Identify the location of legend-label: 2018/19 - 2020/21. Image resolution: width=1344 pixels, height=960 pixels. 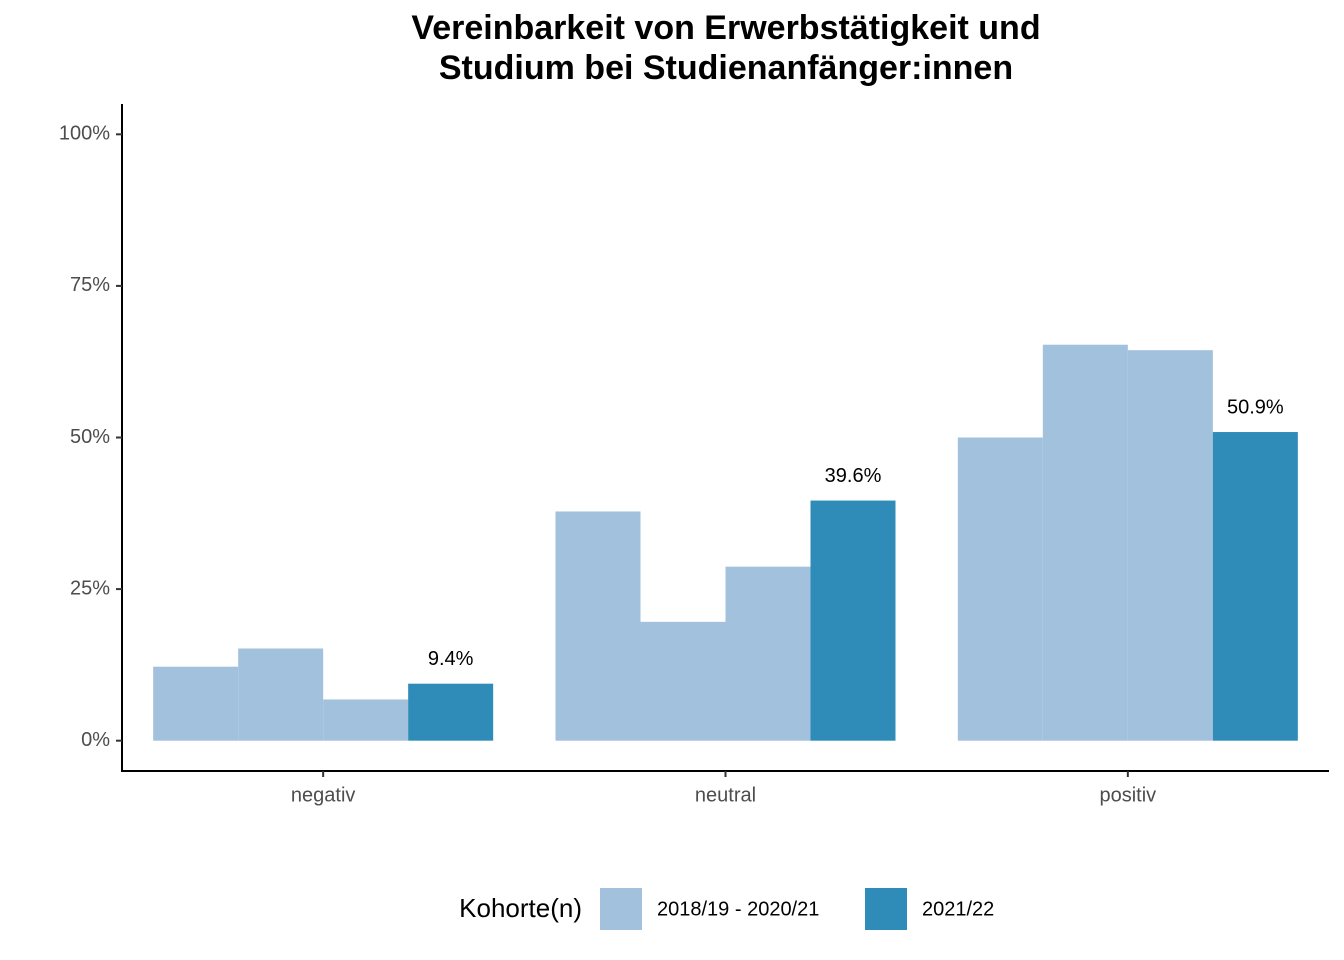
(738, 909).